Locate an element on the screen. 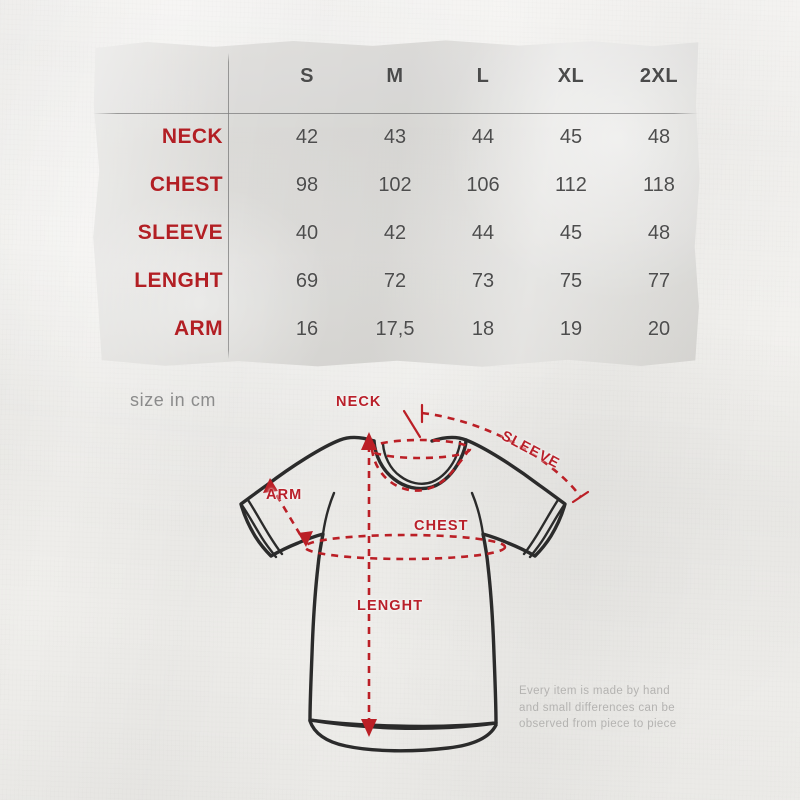 The width and height of the screenshot is (800, 800). cell-arm-s: 16 is located at coordinates (307, 328).